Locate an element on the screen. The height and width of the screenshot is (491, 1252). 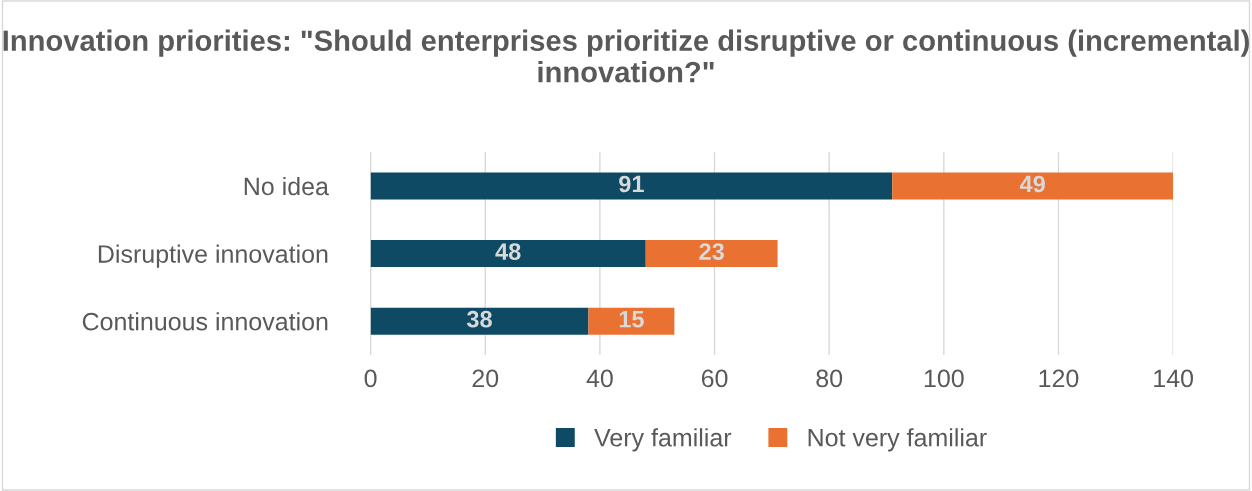
data-label: 15 is located at coordinates (631, 319).